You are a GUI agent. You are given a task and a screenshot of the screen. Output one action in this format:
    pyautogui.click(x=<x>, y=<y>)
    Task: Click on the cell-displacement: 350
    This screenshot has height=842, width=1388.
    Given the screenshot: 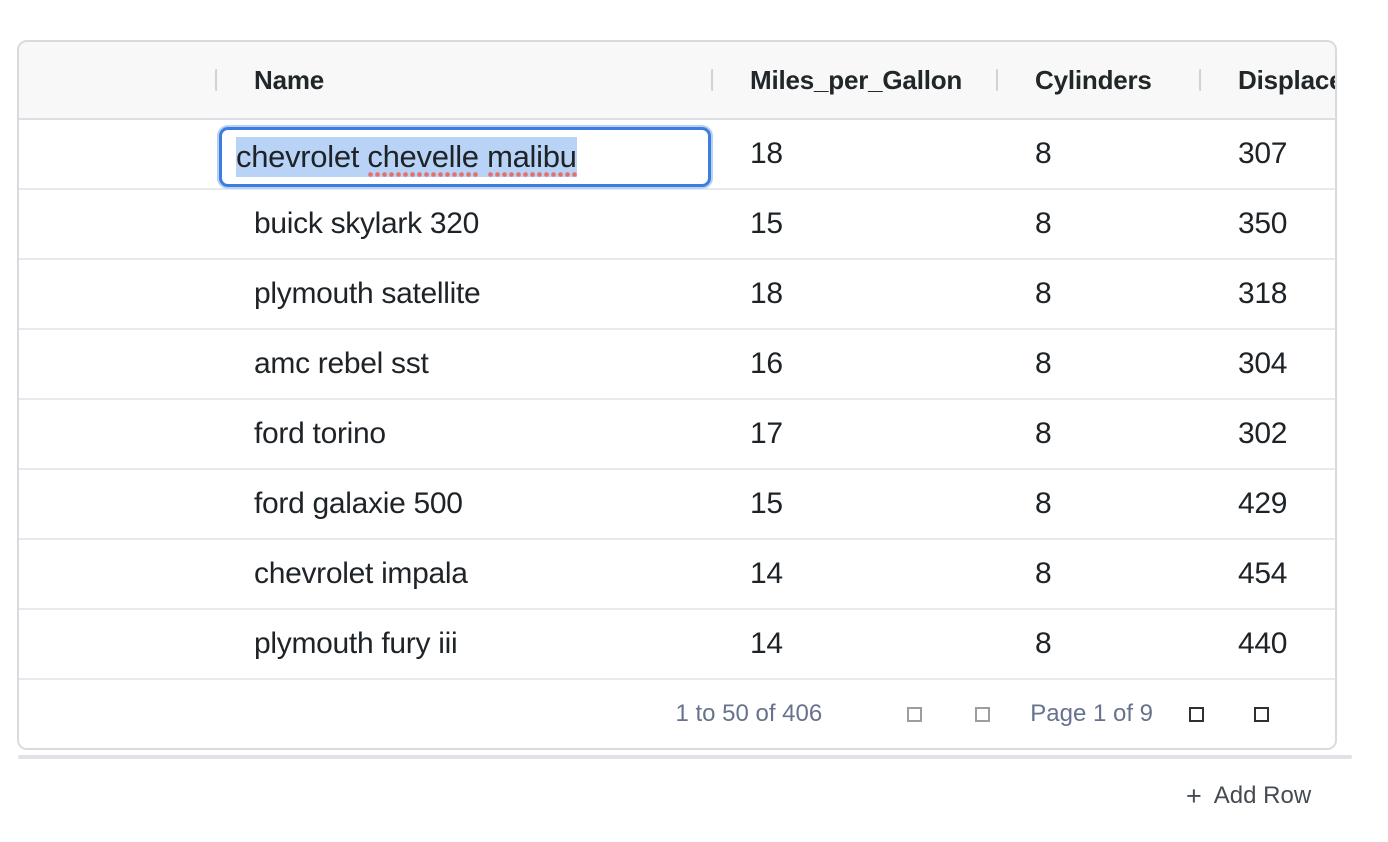 What is the action you would take?
    pyautogui.click(x=1268, y=224)
    